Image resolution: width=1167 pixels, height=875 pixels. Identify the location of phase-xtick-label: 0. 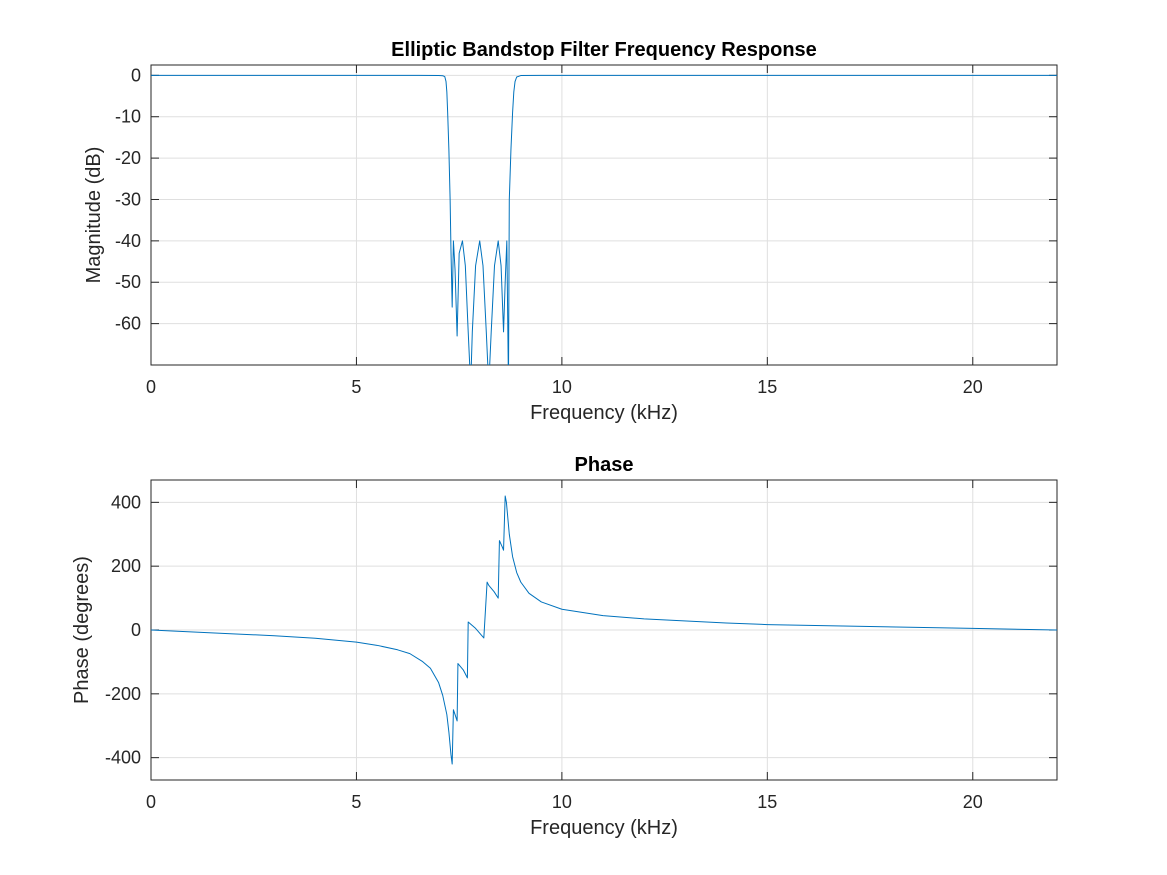
(151, 802).